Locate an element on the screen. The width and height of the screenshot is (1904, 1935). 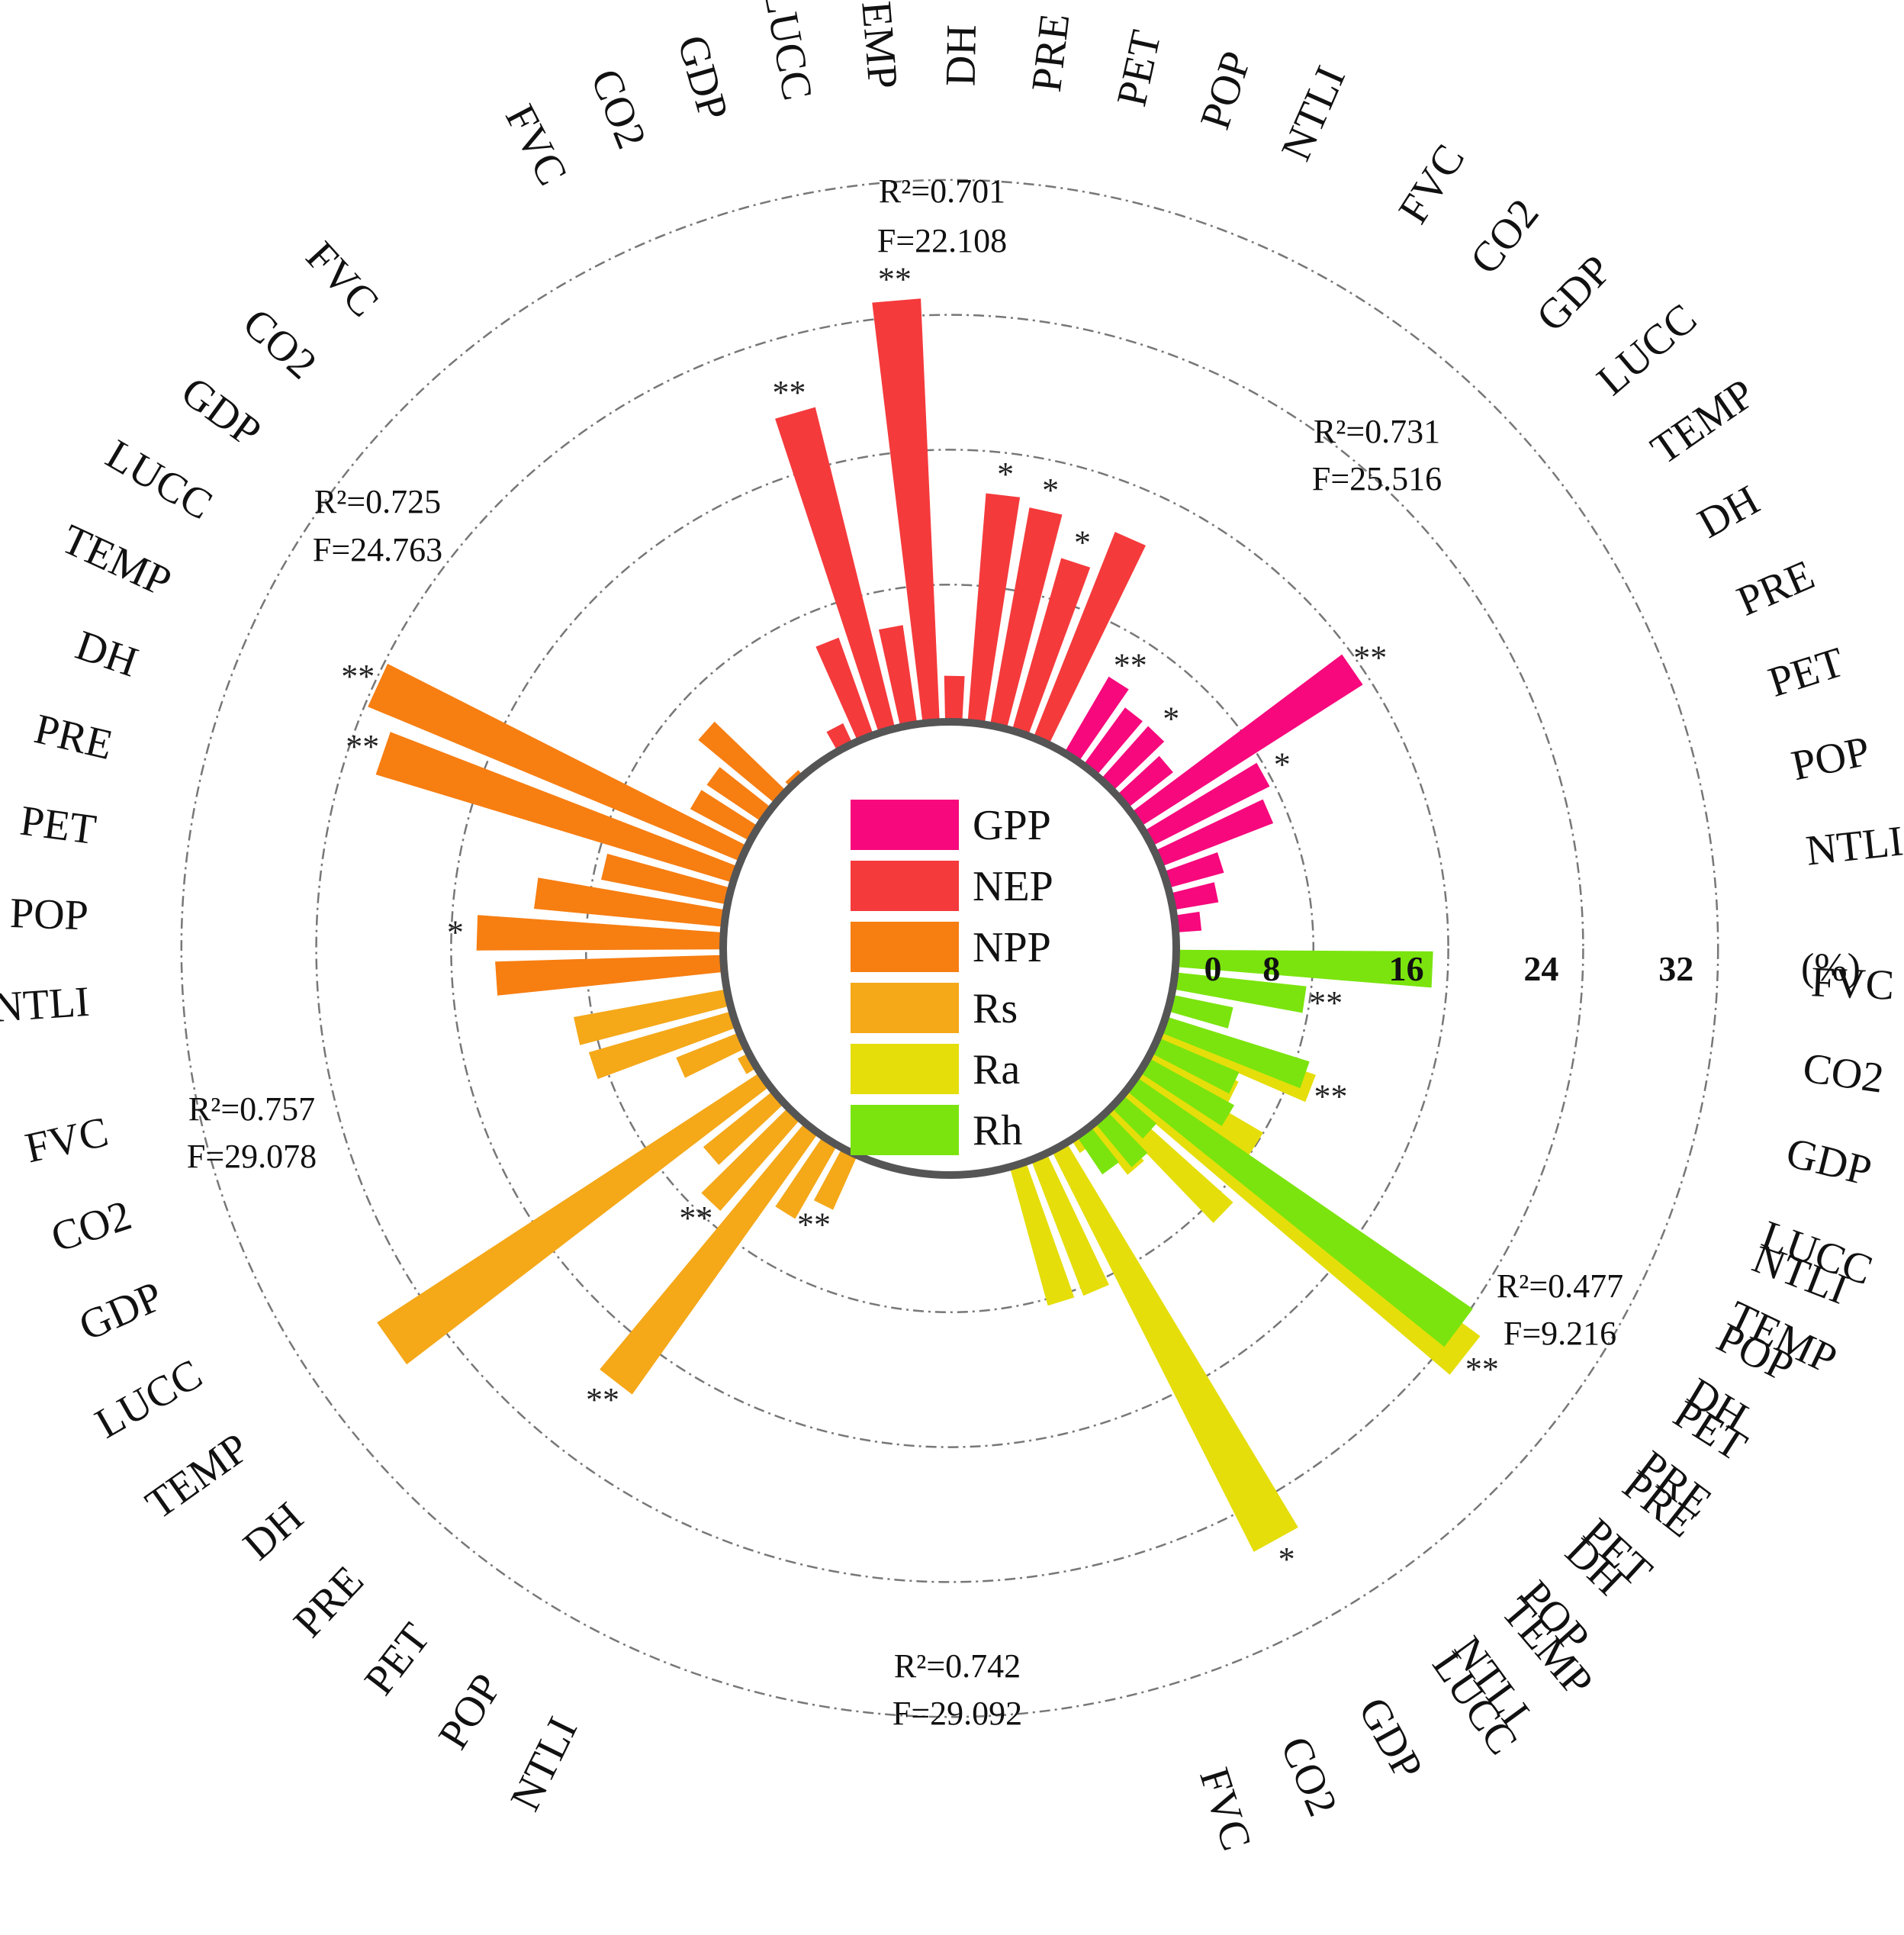
label-rs-dh: DH is located at coordinates (273, 1531).